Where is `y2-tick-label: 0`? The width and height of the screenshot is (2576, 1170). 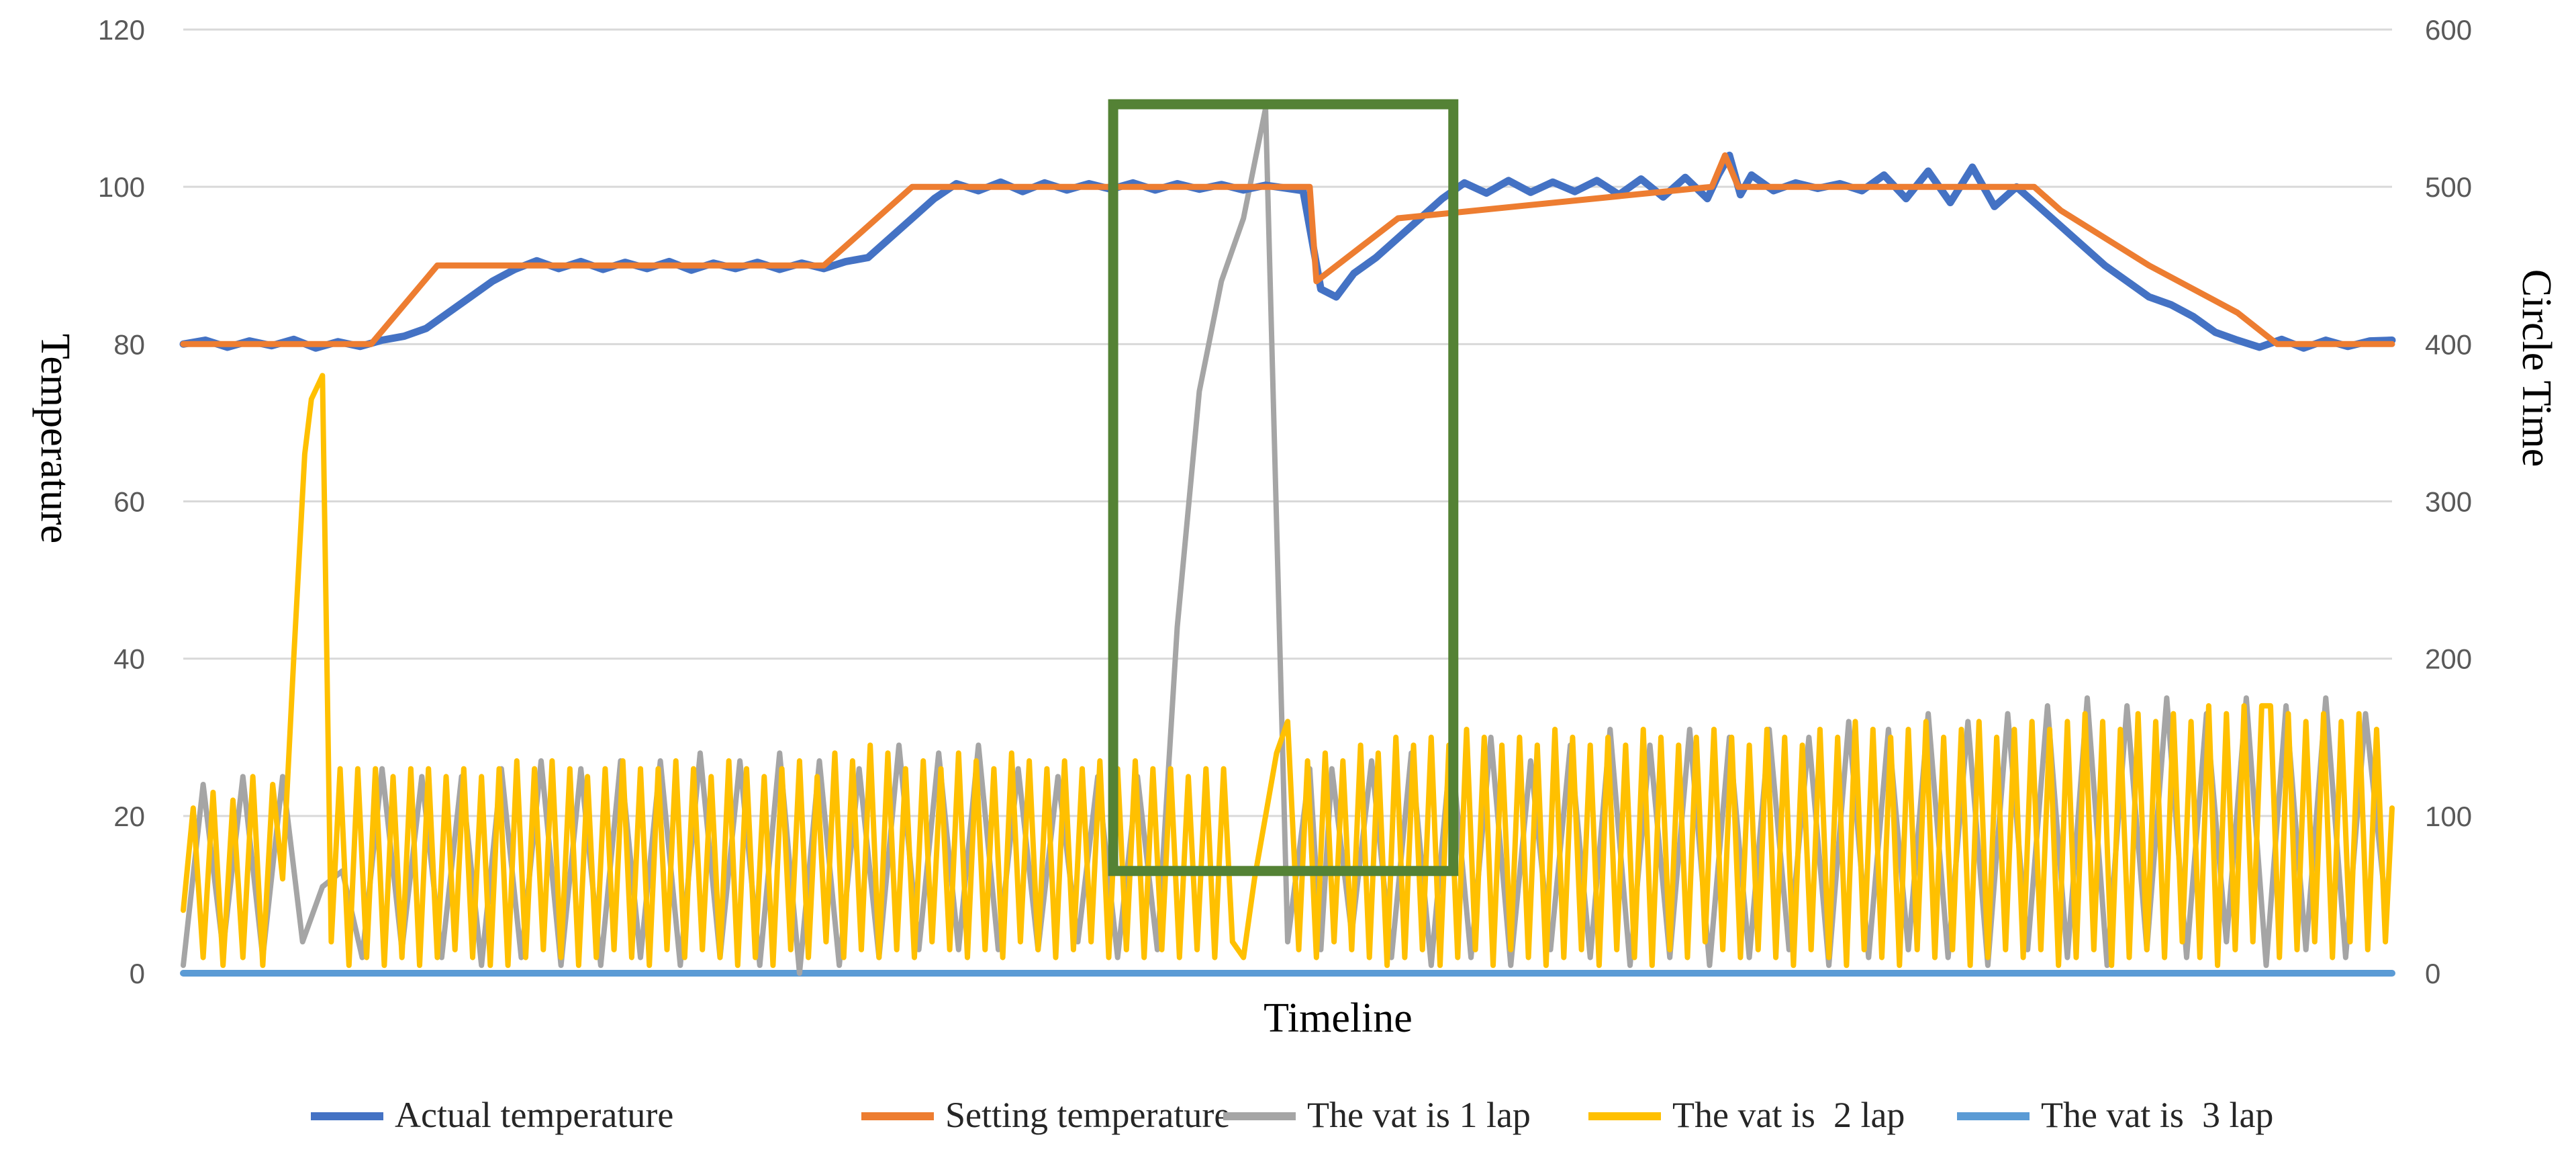
y2-tick-label: 0 is located at coordinates (2432, 974).